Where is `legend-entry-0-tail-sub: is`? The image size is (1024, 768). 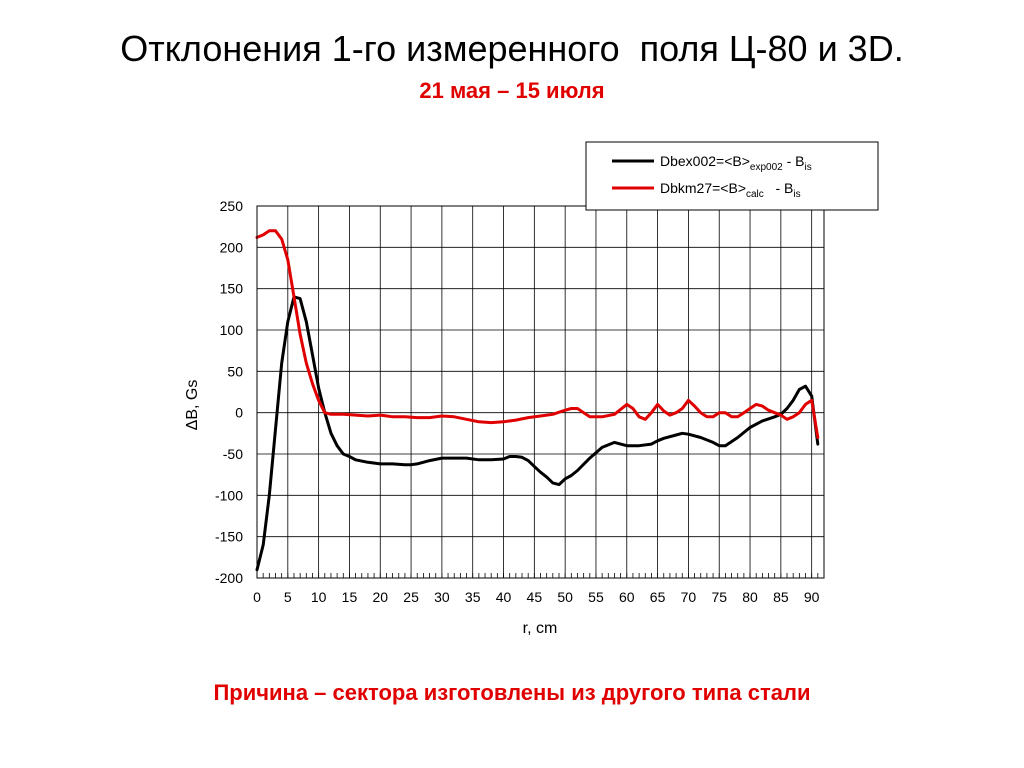 legend-entry-0-tail-sub: is is located at coordinates (808, 167).